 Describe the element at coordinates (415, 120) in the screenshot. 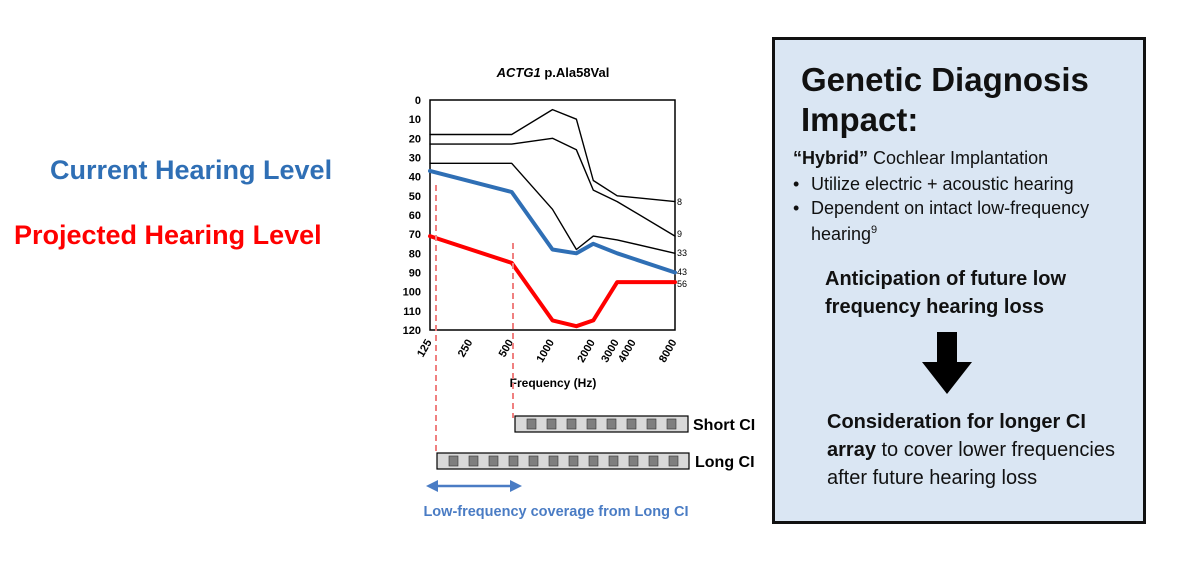

I see `y-tick-label: 10` at that location.